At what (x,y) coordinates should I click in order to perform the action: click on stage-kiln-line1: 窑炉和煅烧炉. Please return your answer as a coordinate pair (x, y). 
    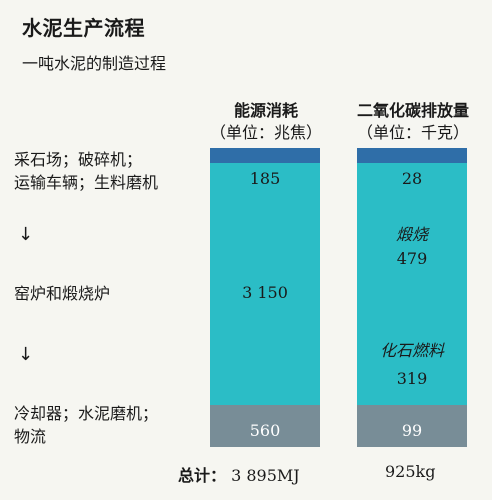
    Looking at the image, I should click on (62, 293).